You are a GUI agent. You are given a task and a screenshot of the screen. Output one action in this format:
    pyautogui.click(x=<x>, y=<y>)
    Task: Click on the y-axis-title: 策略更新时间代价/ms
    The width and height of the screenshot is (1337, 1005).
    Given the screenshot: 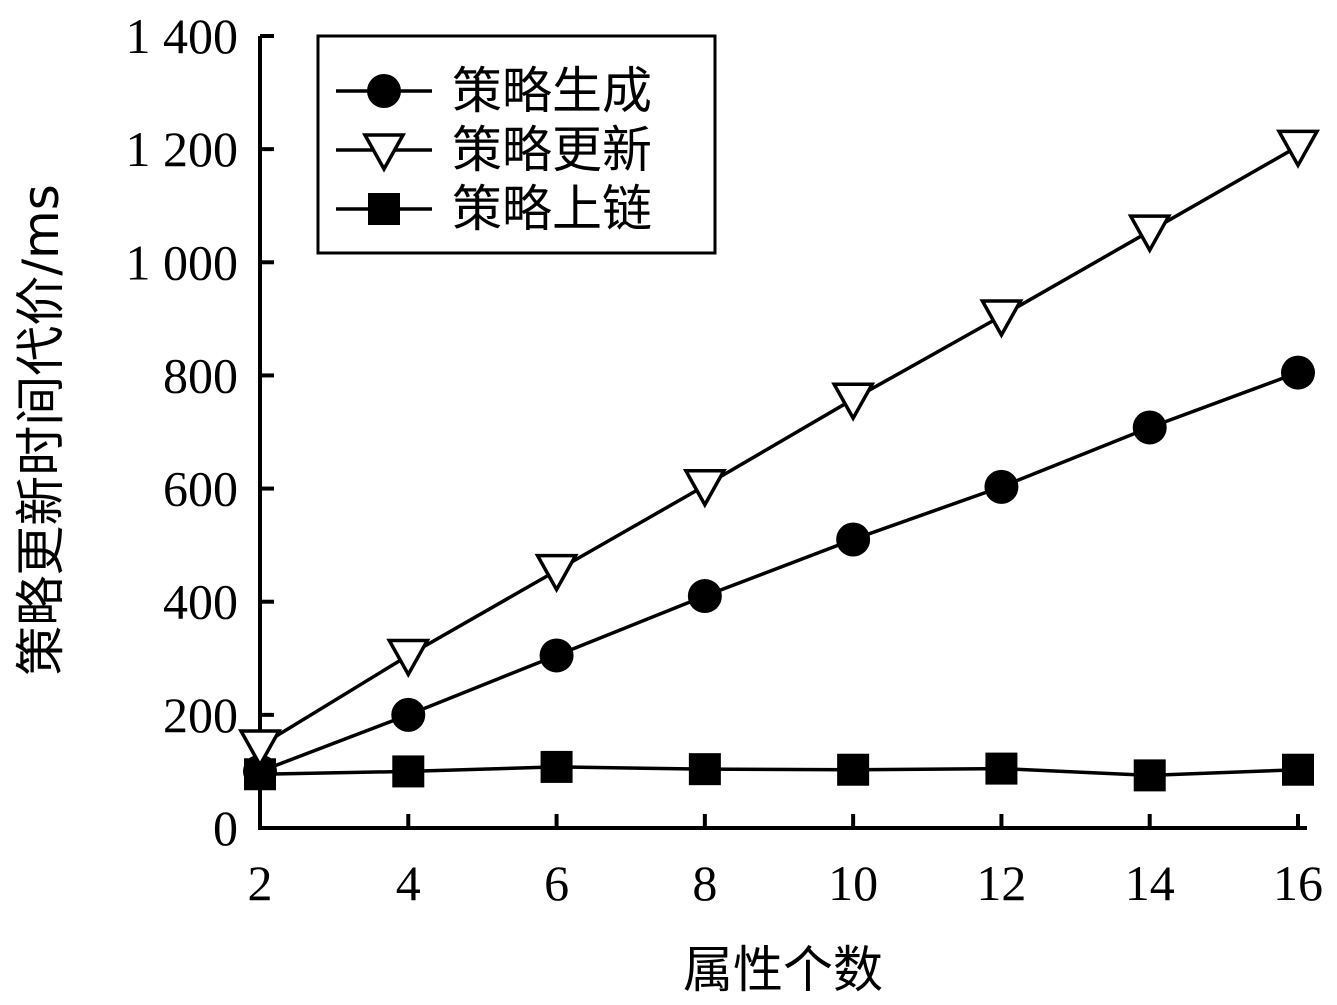 What is the action you would take?
    pyautogui.click(x=41, y=430)
    